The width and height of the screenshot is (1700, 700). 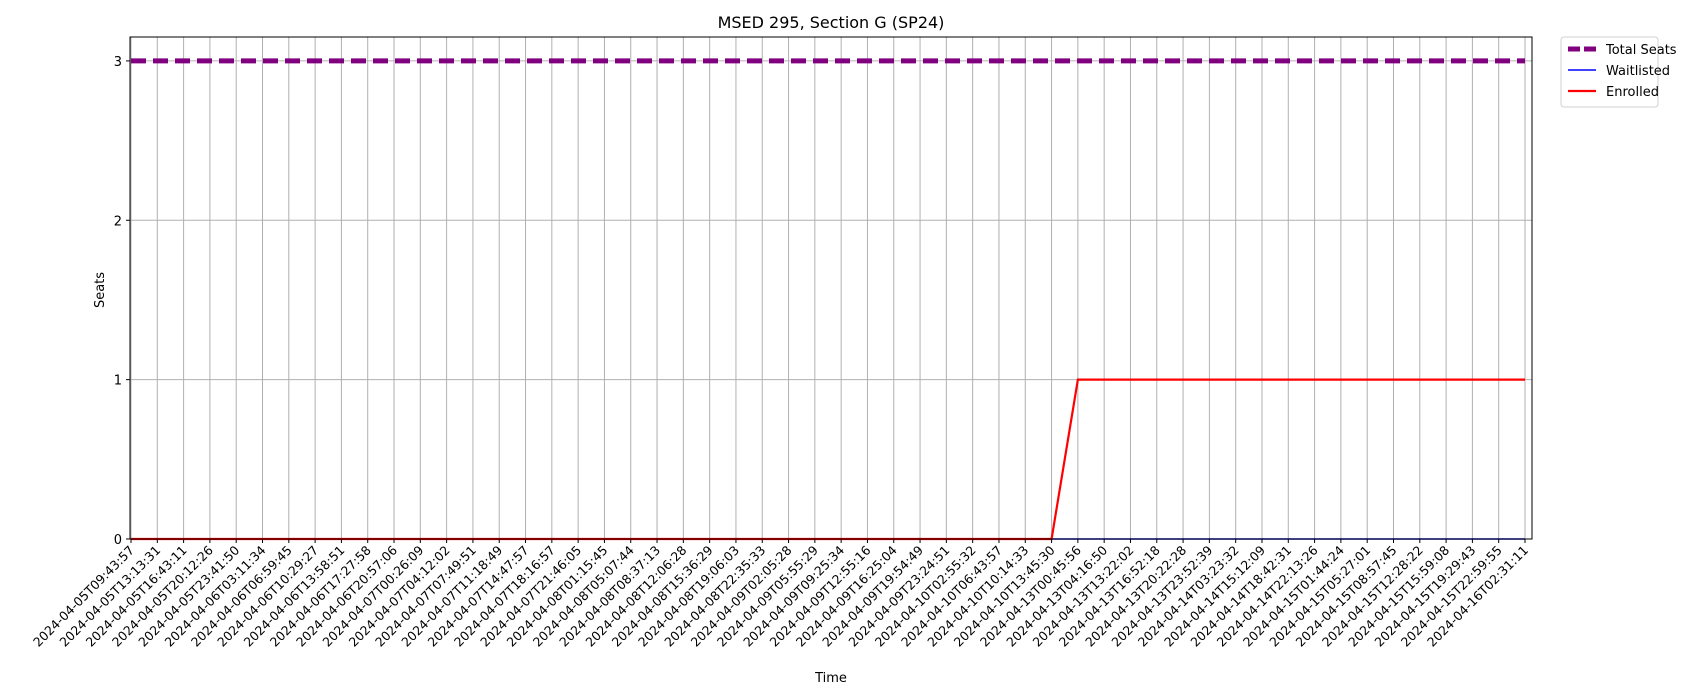 I want to click on legend-label: Waitlisted, so click(x=1638, y=71).